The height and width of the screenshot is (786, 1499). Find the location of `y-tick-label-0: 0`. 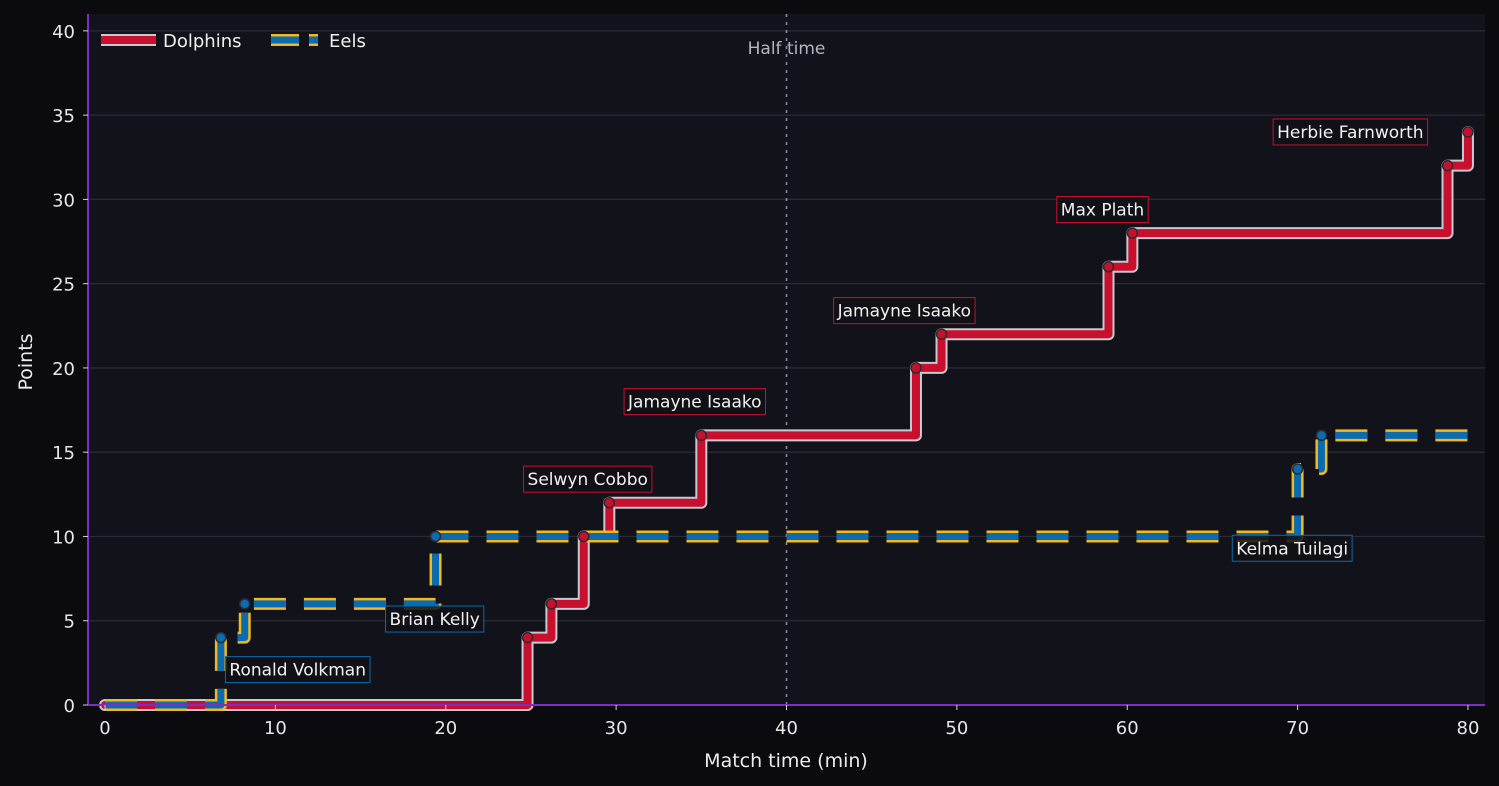

y-tick-label-0: 0 is located at coordinates (69, 706).